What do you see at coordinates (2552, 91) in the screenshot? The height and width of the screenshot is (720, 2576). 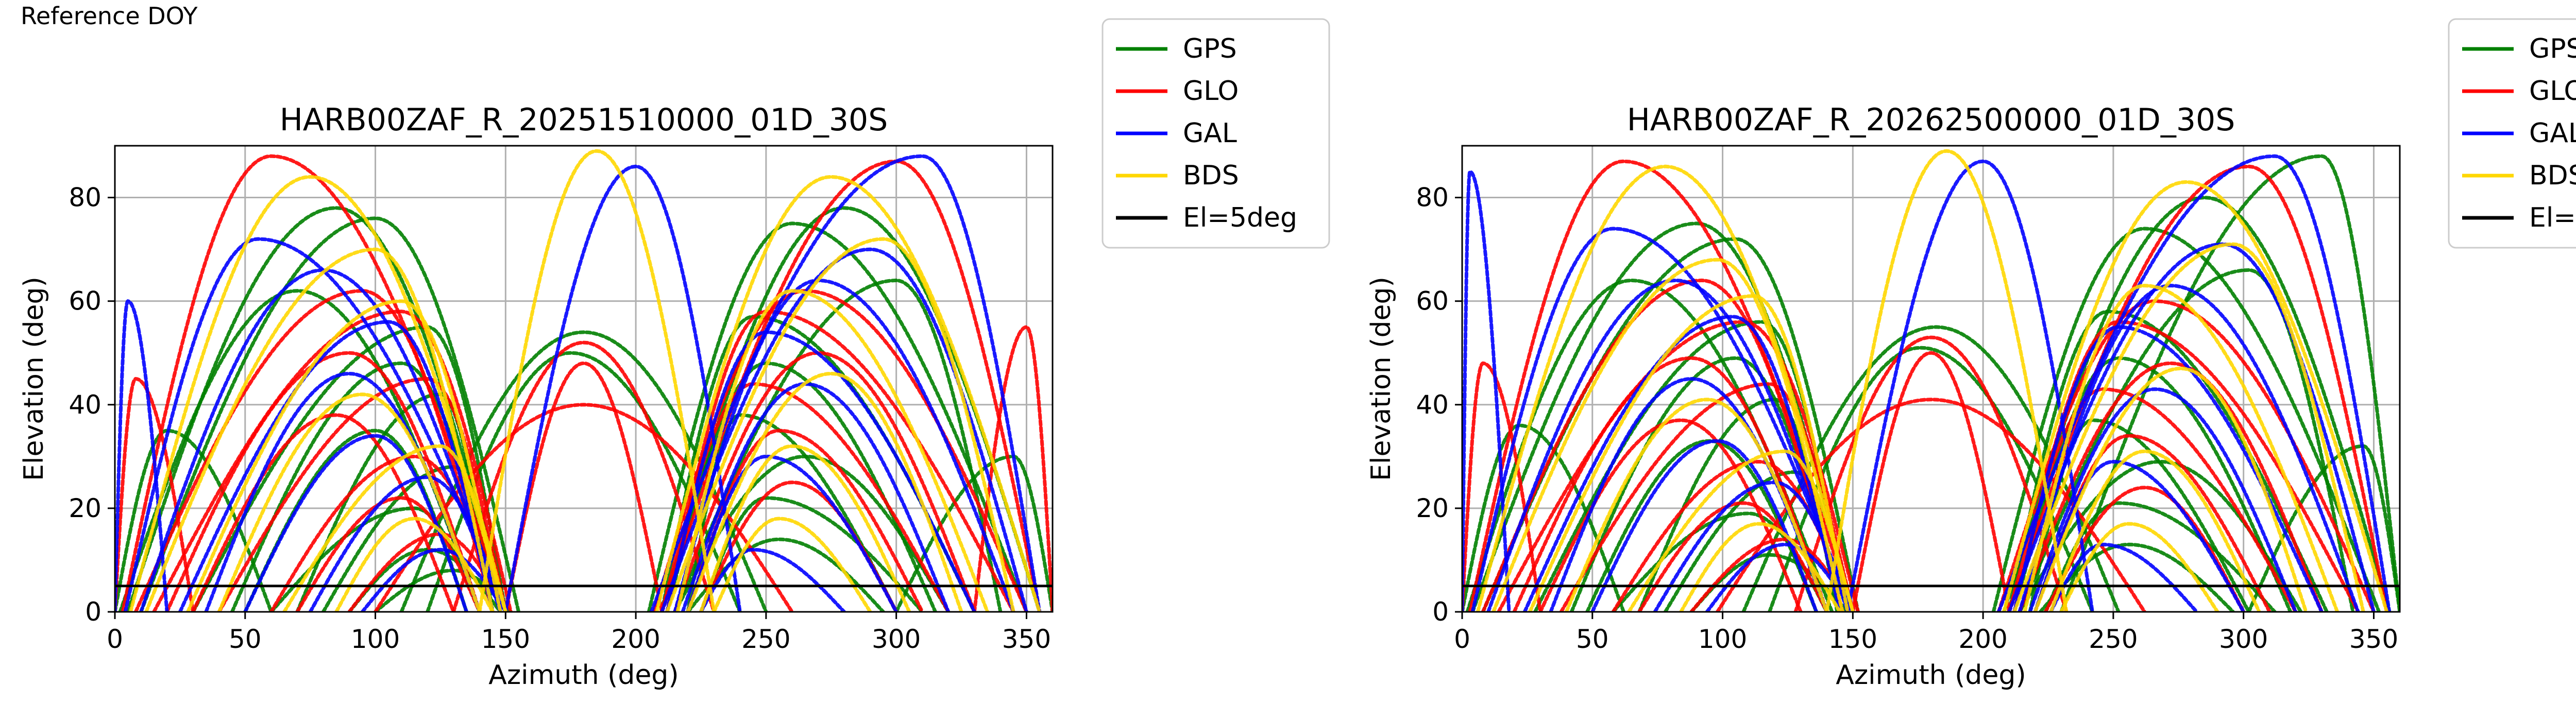 I see `legend-entry: GLO` at bounding box center [2552, 91].